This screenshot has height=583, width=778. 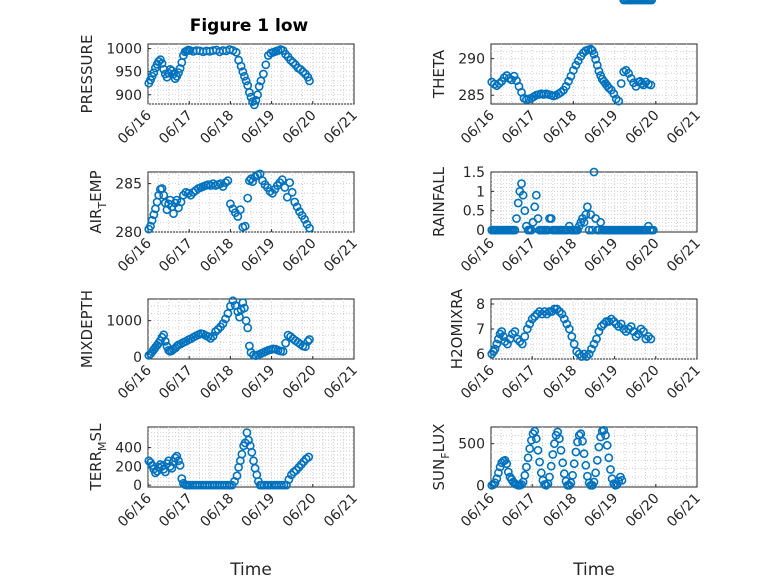 I want to click on y-tick-label: 285, so click(x=128, y=185).